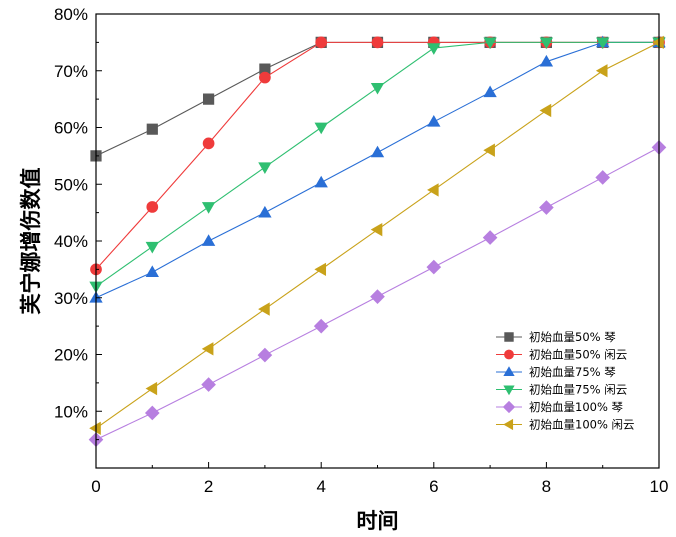 Image resolution: width=676 pixels, height=537 pixels. I want to click on x-tick-label: 10, so click(659, 486).